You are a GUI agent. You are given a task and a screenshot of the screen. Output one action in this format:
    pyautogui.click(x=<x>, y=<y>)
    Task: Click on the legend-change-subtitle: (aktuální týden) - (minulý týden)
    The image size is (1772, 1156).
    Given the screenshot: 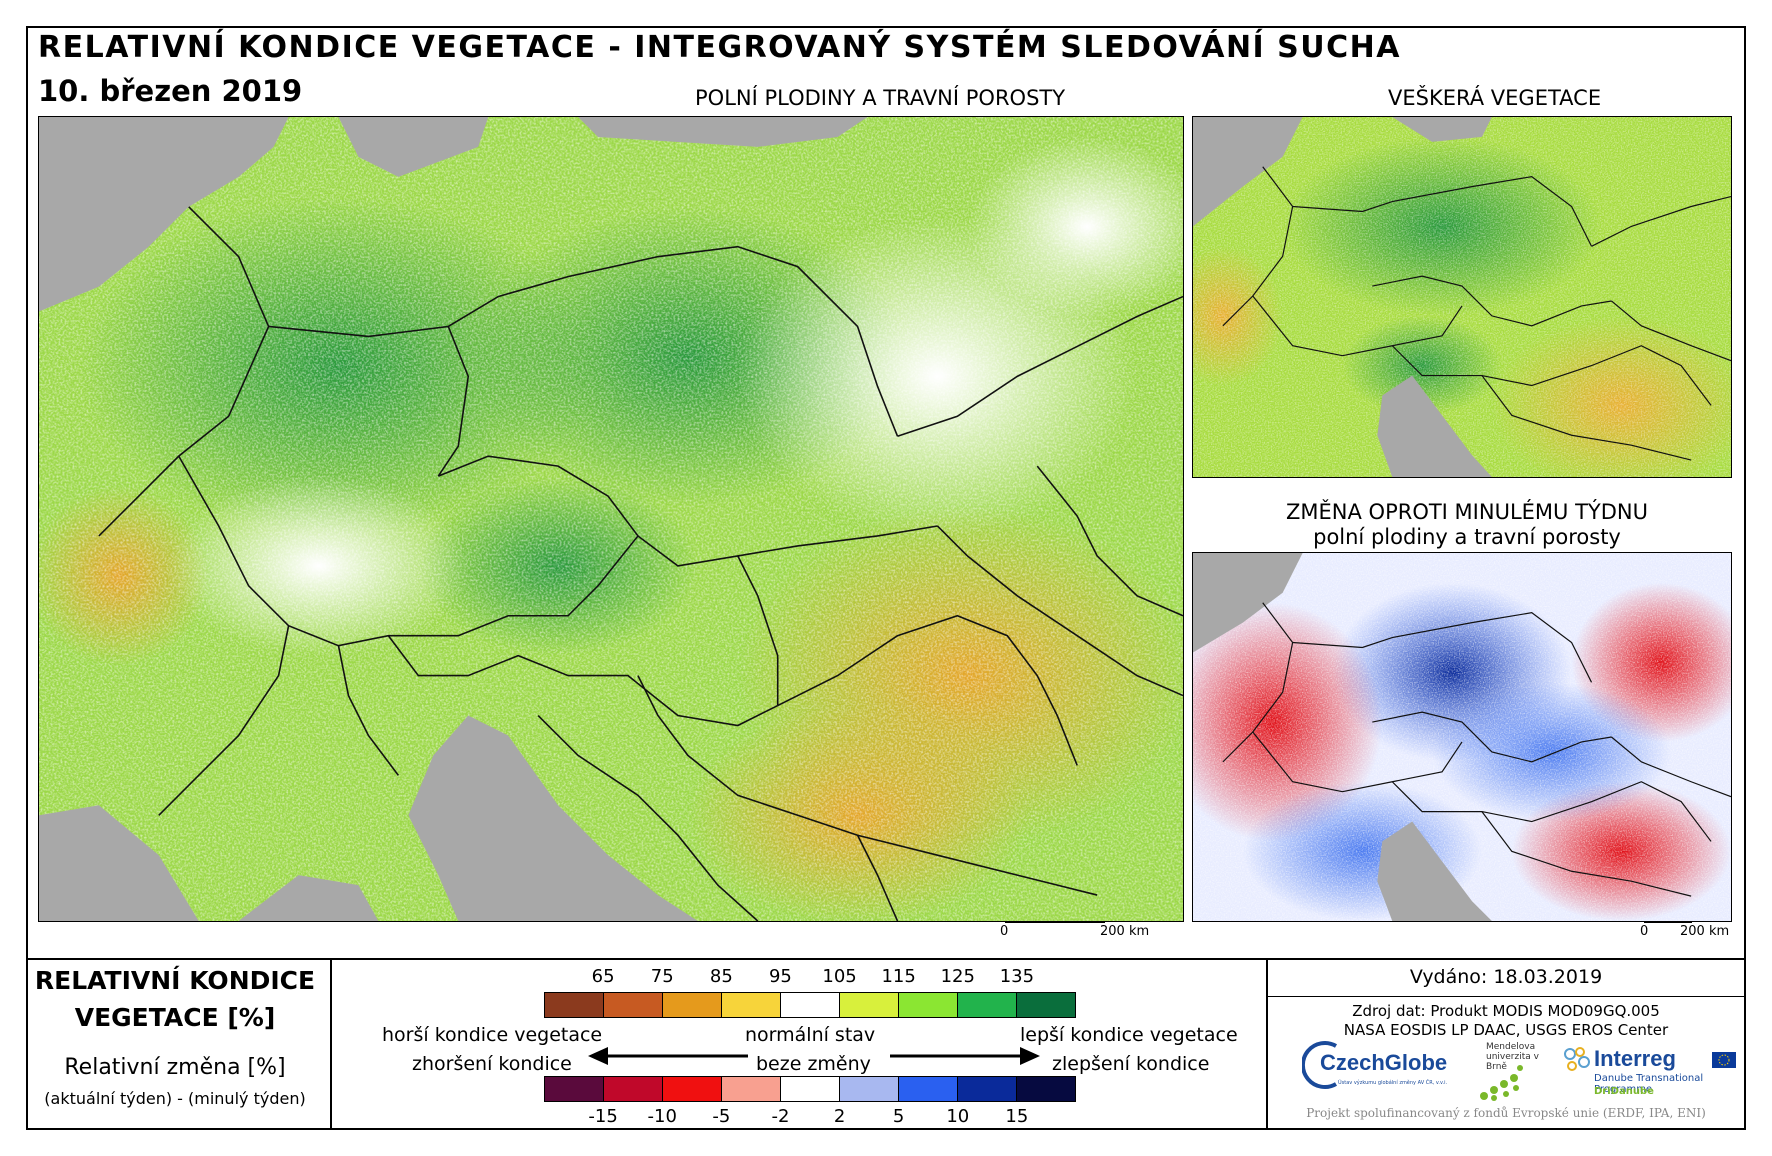 What is the action you would take?
    pyautogui.click(x=175, y=1098)
    